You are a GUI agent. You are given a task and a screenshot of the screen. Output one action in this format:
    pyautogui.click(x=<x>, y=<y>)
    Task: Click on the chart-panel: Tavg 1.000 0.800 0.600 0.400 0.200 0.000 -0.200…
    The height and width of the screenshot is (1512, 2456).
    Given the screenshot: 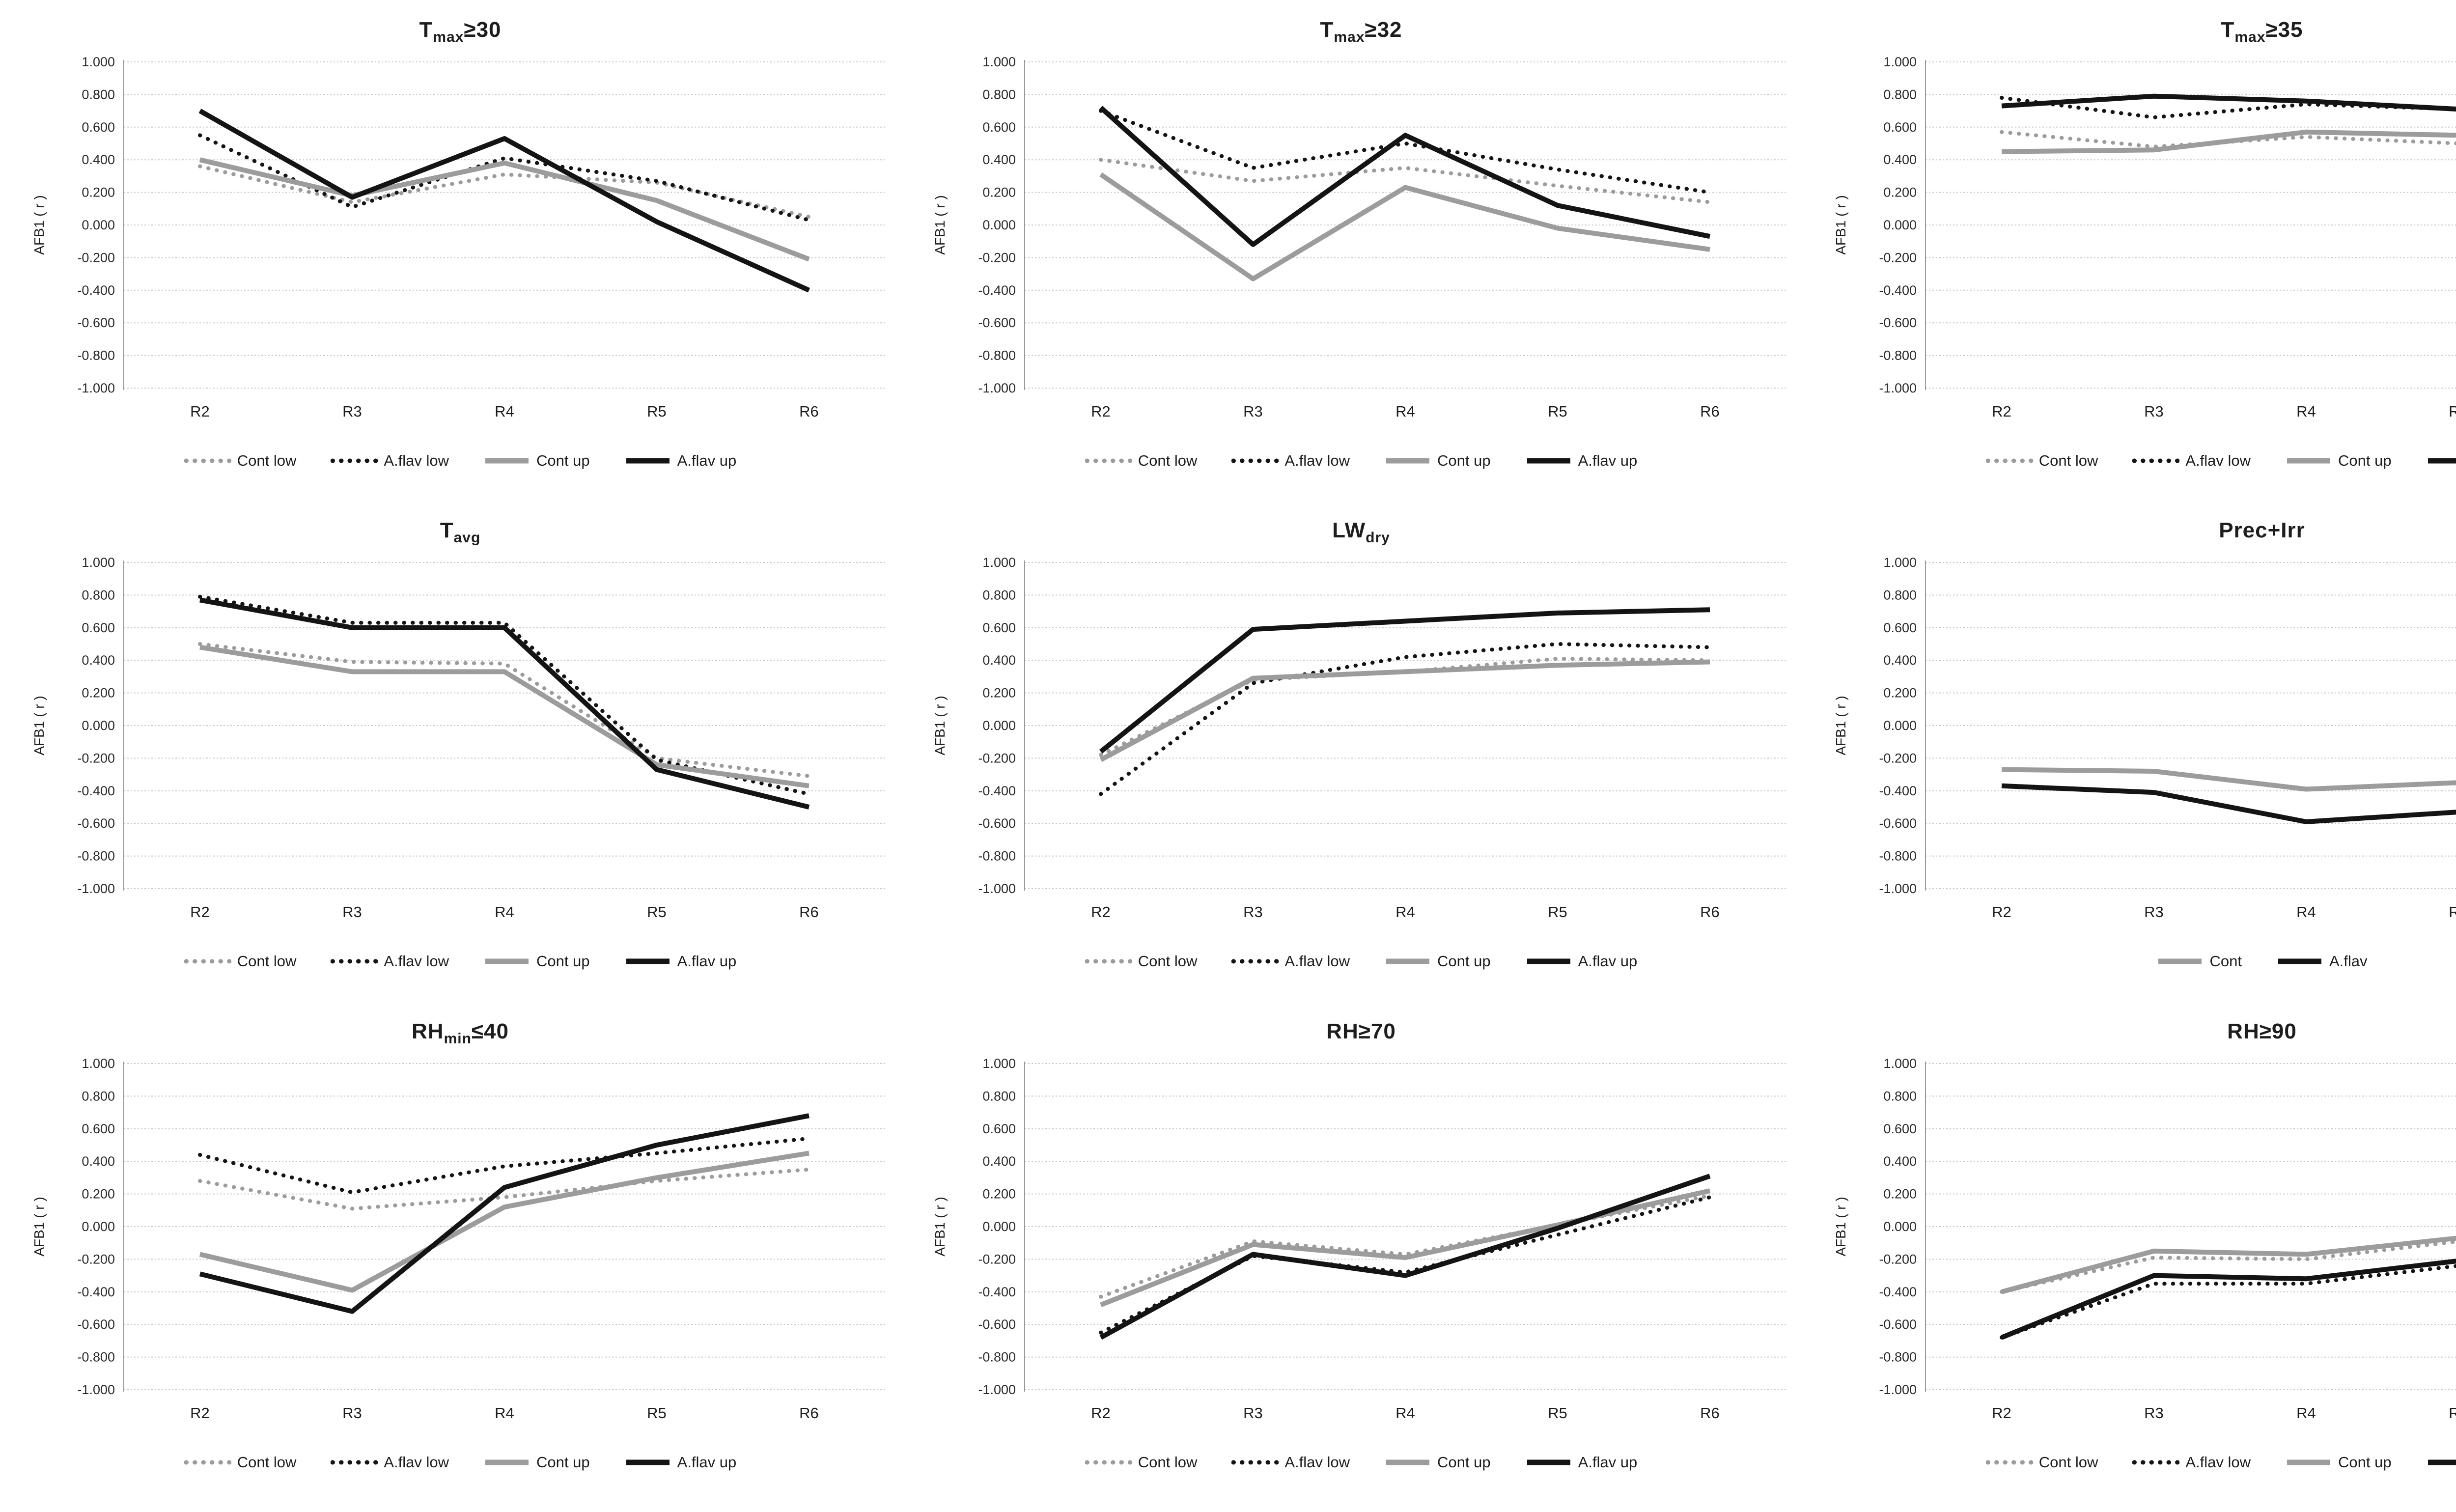 What is the action you would take?
    pyautogui.click(x=460, y=755)
    